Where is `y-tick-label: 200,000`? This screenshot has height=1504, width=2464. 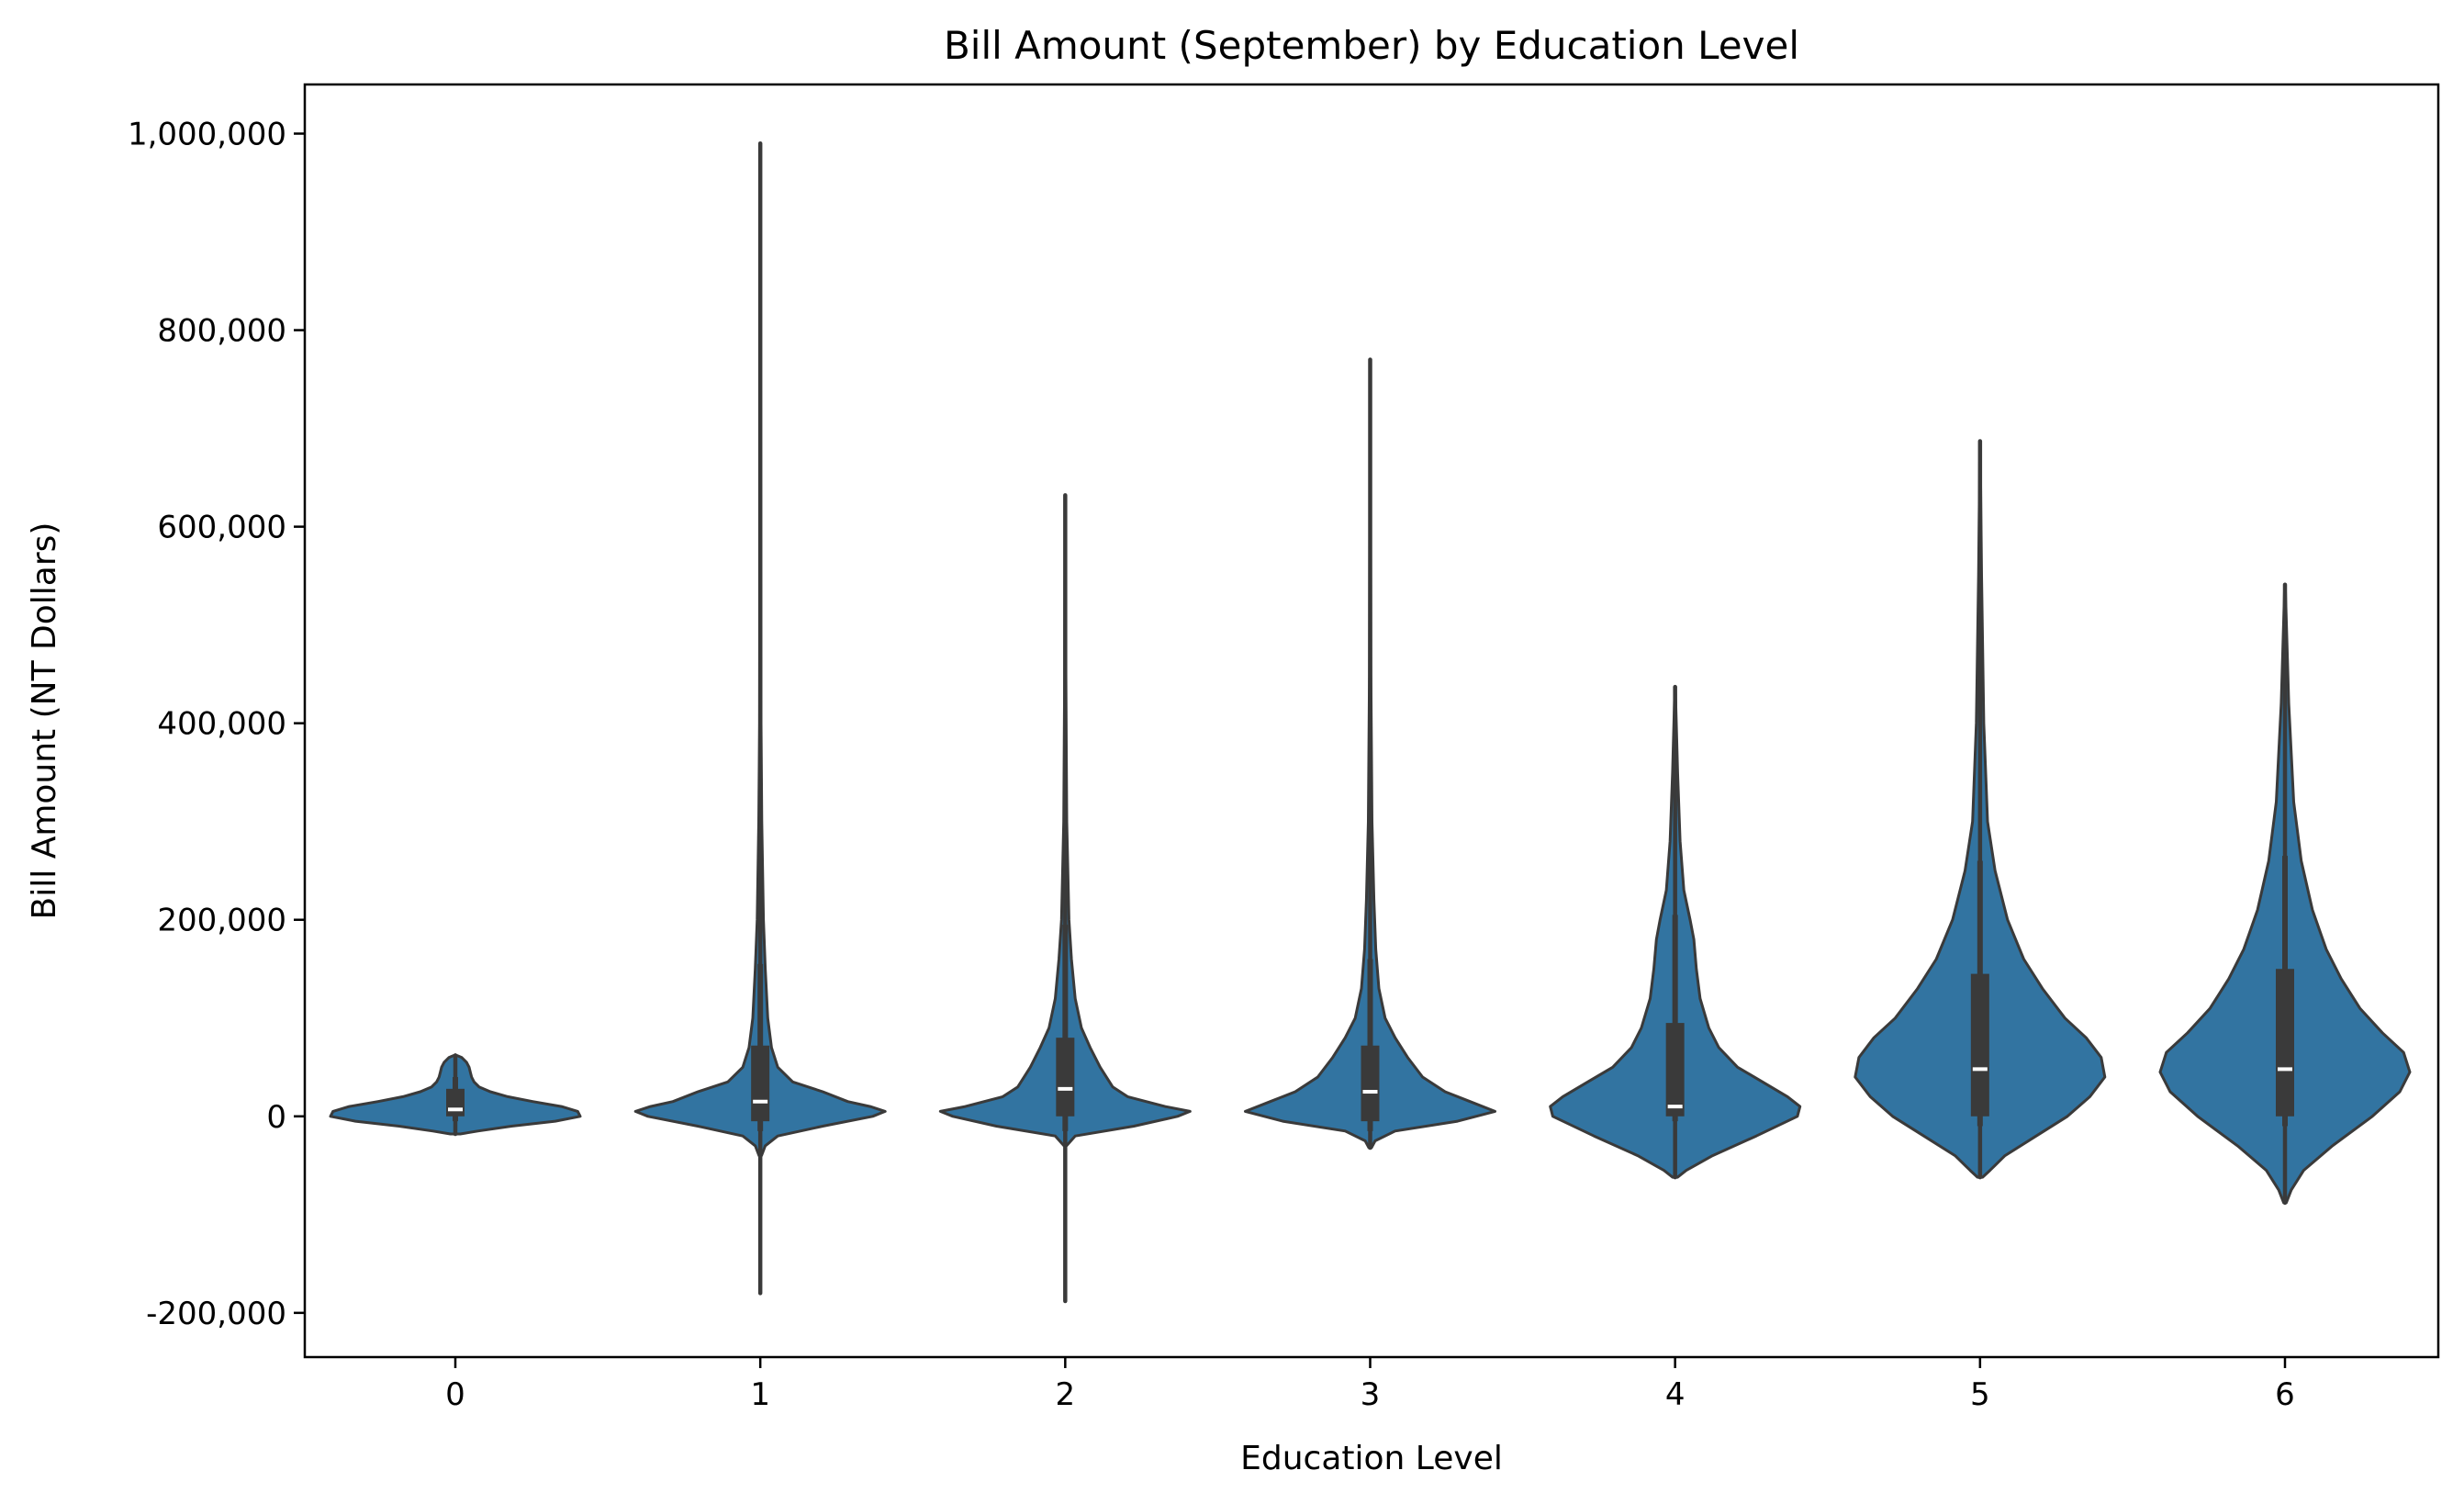 y-tick-label: 200,000 is located at coordinates (221, 921).